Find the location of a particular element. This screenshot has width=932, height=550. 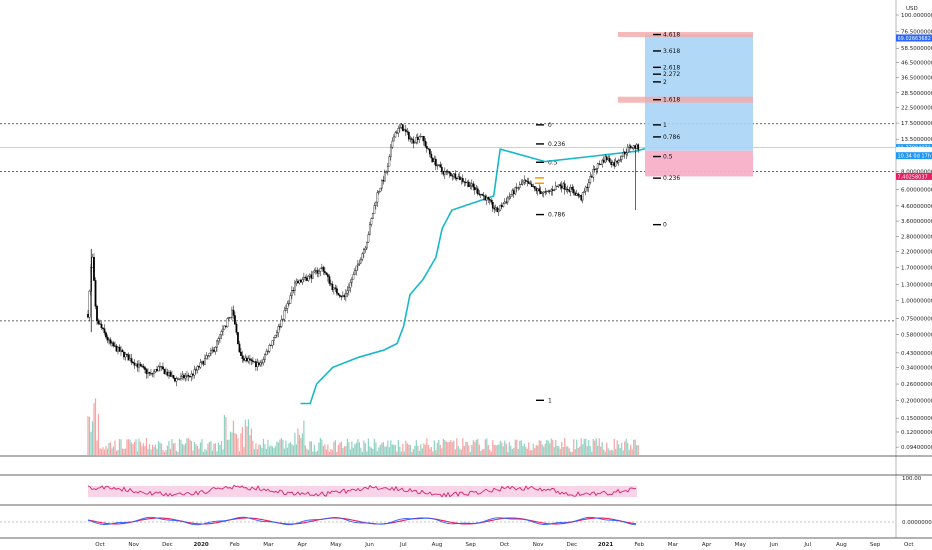

price-tick-label: 3.60000000 is located at coordinates (916, 222).